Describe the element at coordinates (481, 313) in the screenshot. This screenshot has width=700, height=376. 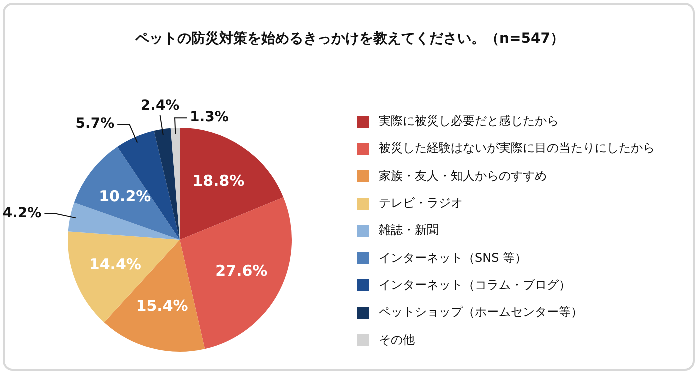
I see `legend-label: ペットショップ（ホームセンター等）` at that location.